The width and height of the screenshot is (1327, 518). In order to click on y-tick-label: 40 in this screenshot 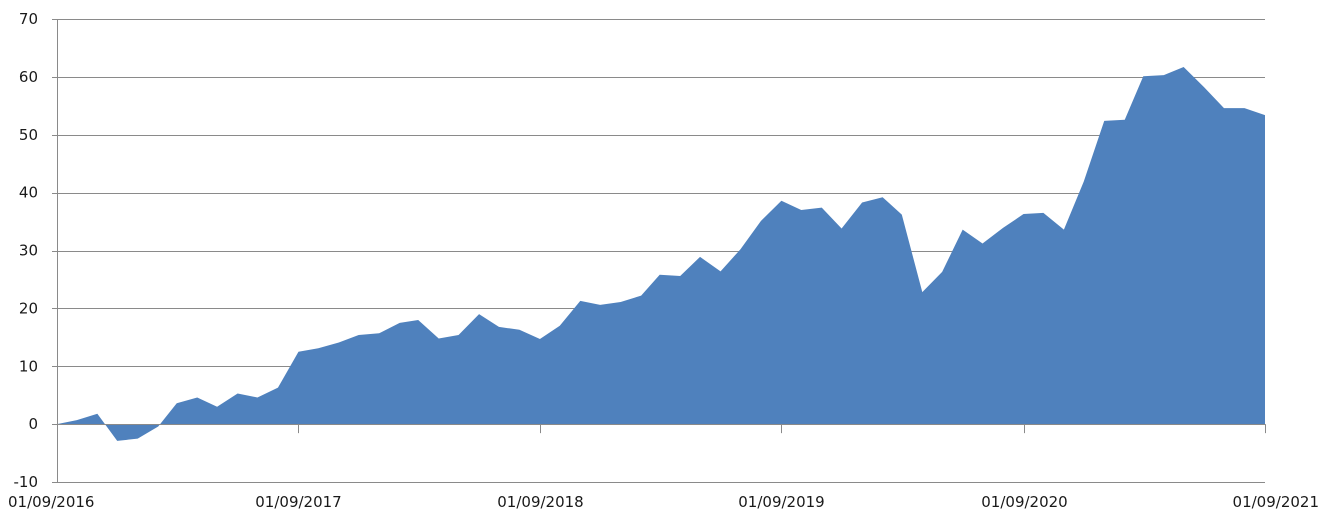, I will do `click(28, 193)`.